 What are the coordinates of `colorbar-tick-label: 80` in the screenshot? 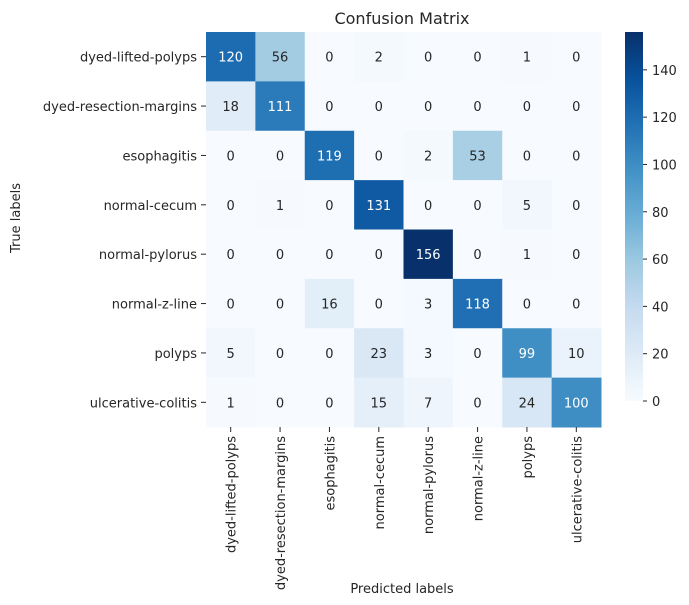 It's located at (660, 213).